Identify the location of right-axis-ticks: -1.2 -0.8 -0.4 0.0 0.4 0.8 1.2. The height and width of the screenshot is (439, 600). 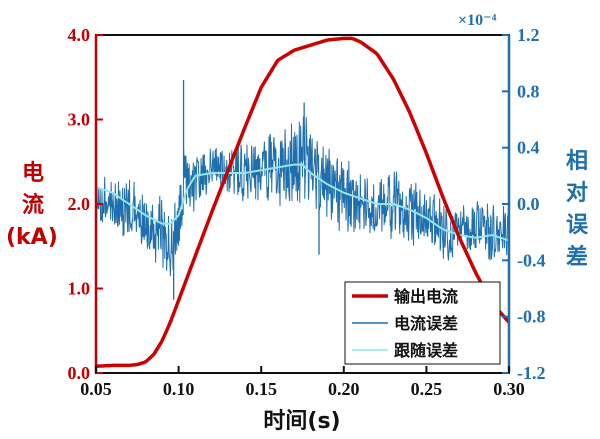
(524, 204).